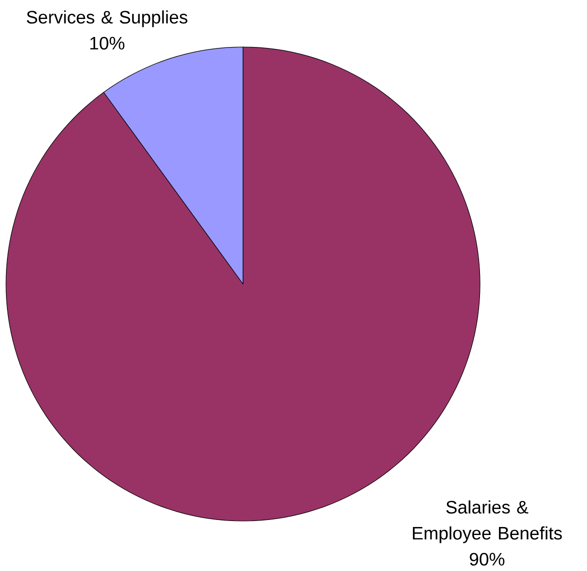  Describe the element at coordinates (487, 522) in the screenshot. I see `slice-label: Salaries & Employee Benefits` at that location.